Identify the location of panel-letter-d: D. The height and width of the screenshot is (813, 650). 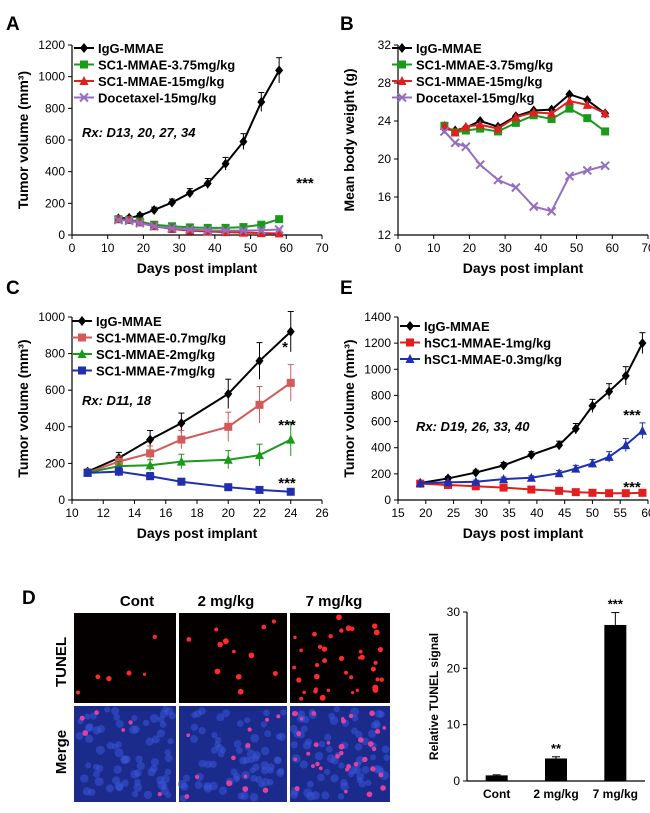
(29, 598).